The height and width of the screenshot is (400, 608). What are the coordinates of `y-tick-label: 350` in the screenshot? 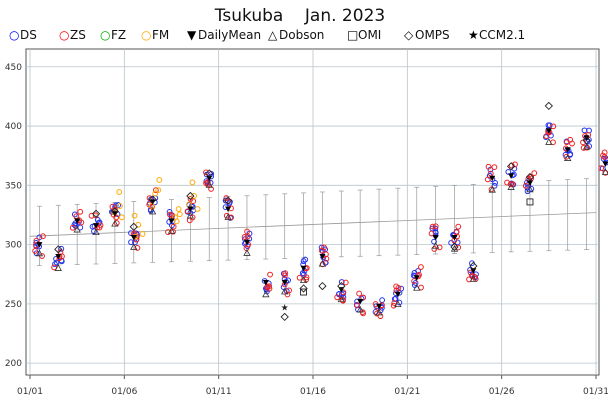 It's located at (13, 186).